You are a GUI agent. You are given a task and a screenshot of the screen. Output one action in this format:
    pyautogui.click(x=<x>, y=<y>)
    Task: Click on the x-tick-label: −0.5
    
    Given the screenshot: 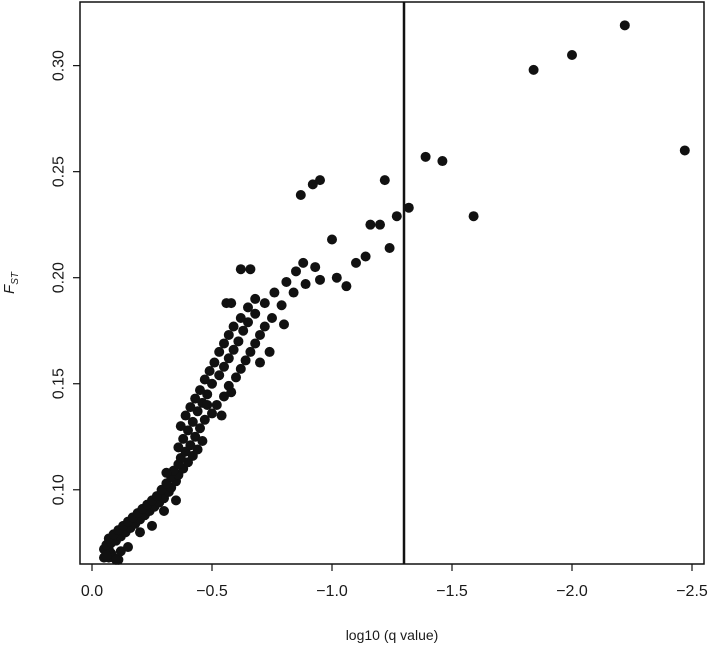 What is the action you would take?
    pyautogui.click(x=212, y=591)
    